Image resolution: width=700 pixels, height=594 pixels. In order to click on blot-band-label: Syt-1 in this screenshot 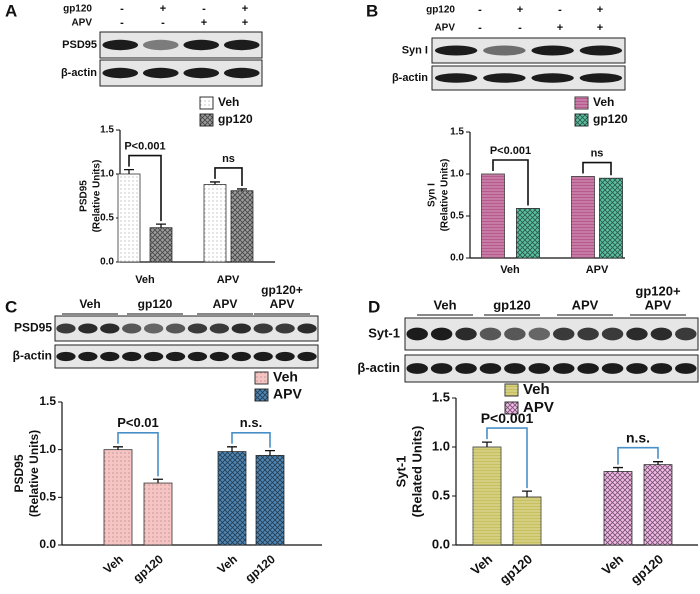, I will do `click(384, 332)`.